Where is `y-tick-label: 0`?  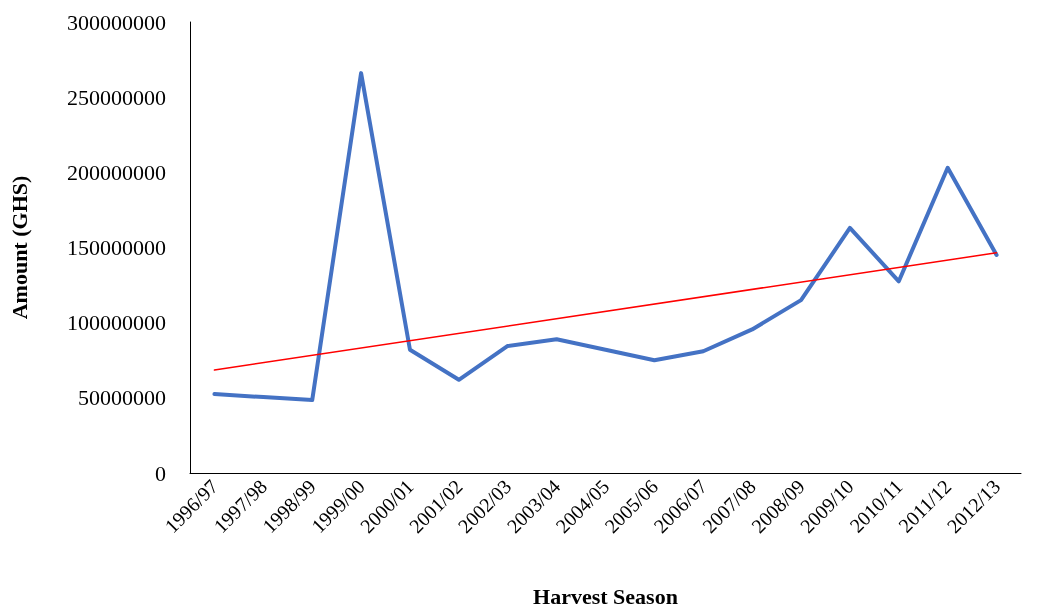
y-tick-label: 0 is located at coordinates (160, 473).